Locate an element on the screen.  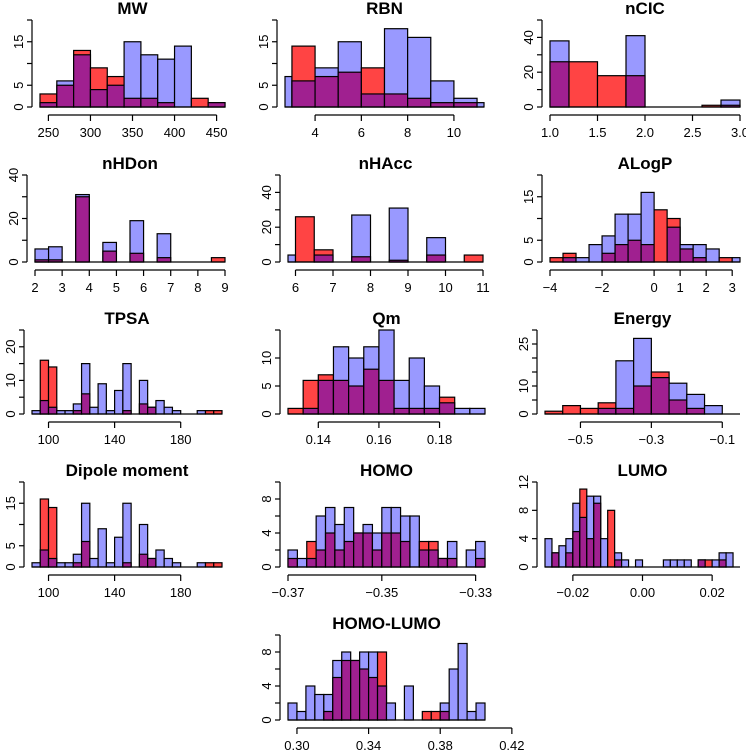
x-tick-label: −0.37 is located at coordinates (288, 592).